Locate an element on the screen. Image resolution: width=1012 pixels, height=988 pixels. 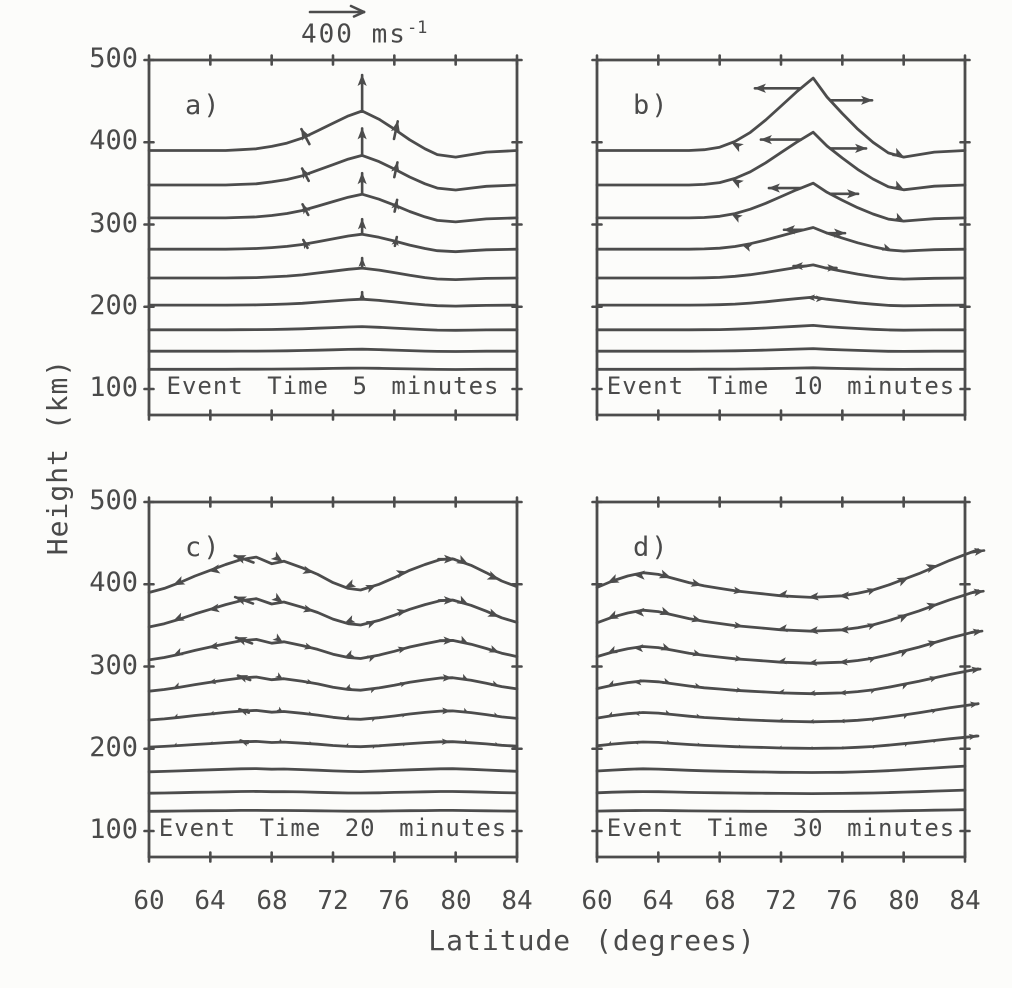
panel-d-label: d) is located at coordinates (651, 547).